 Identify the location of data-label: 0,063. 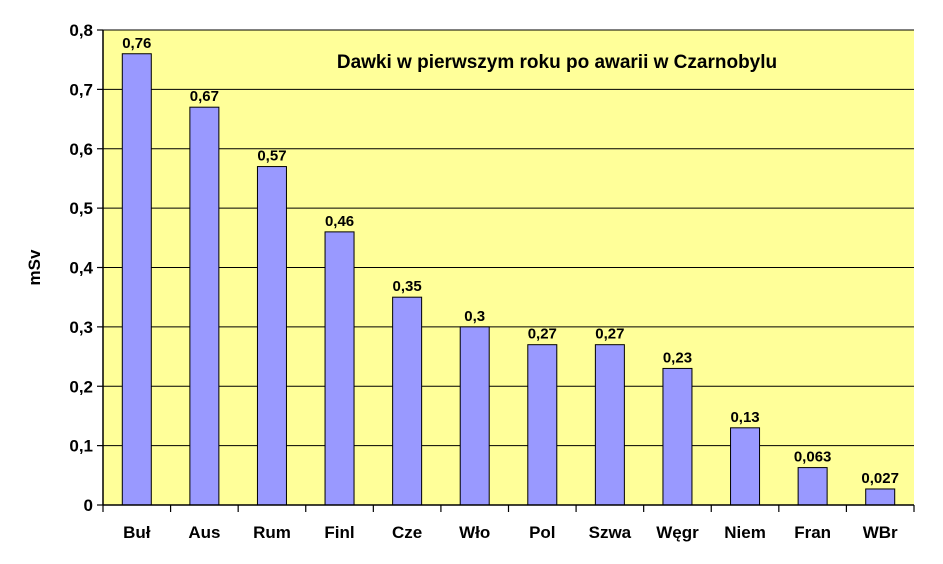
(813, 457).